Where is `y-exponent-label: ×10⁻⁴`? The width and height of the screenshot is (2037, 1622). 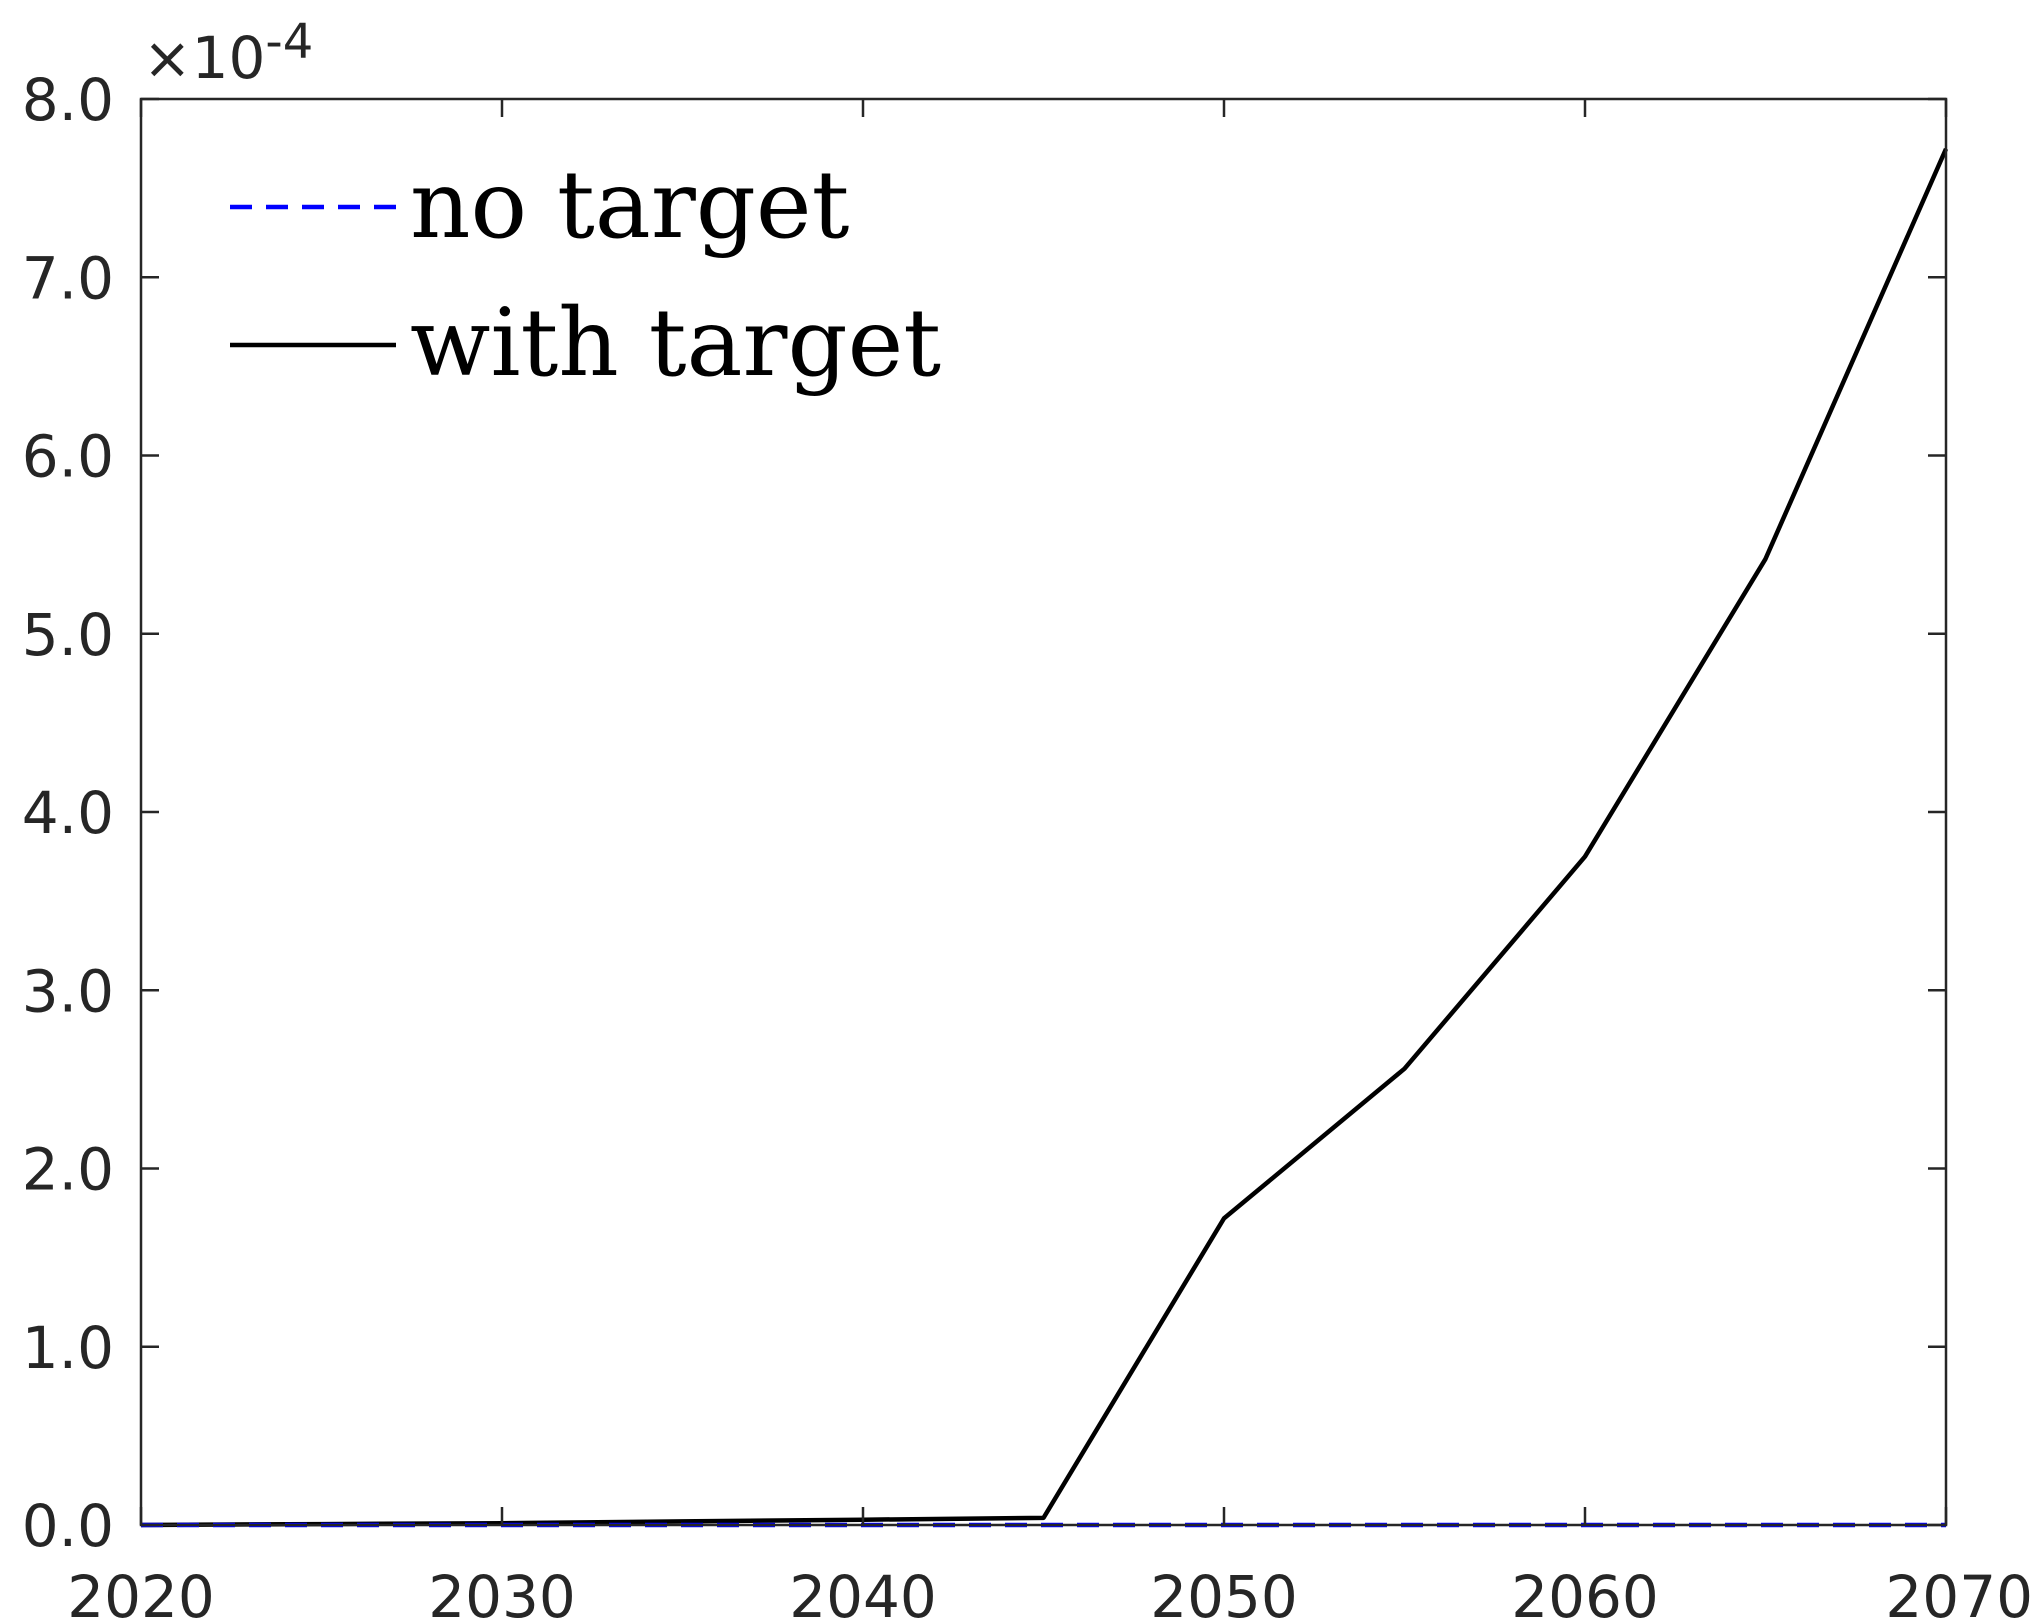
y-exponent-label: ×10⁻⁴ is located at coordinates (228, 53).